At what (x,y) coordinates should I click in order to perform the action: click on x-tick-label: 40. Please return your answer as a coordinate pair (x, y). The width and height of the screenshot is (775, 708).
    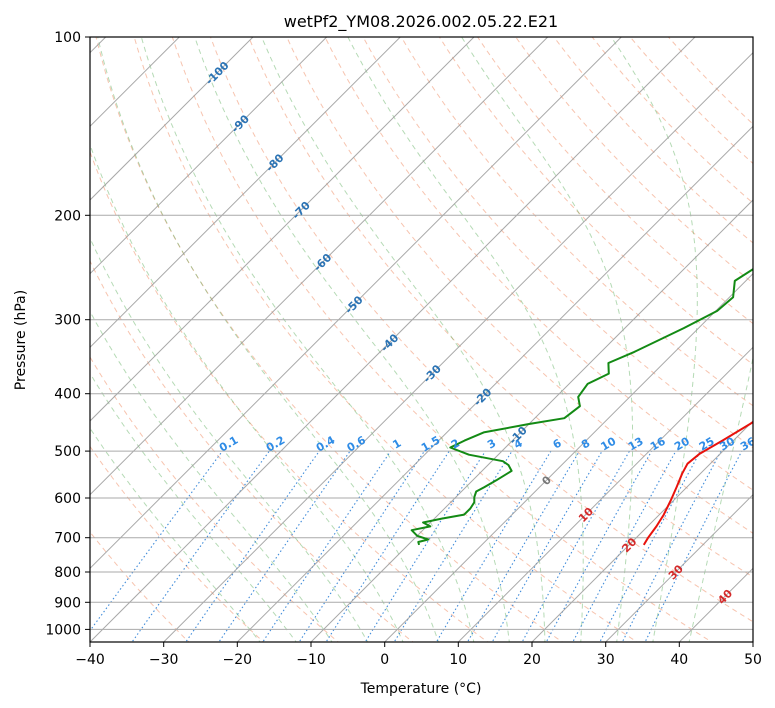
    Looking at the image, I should click on (679, 660).